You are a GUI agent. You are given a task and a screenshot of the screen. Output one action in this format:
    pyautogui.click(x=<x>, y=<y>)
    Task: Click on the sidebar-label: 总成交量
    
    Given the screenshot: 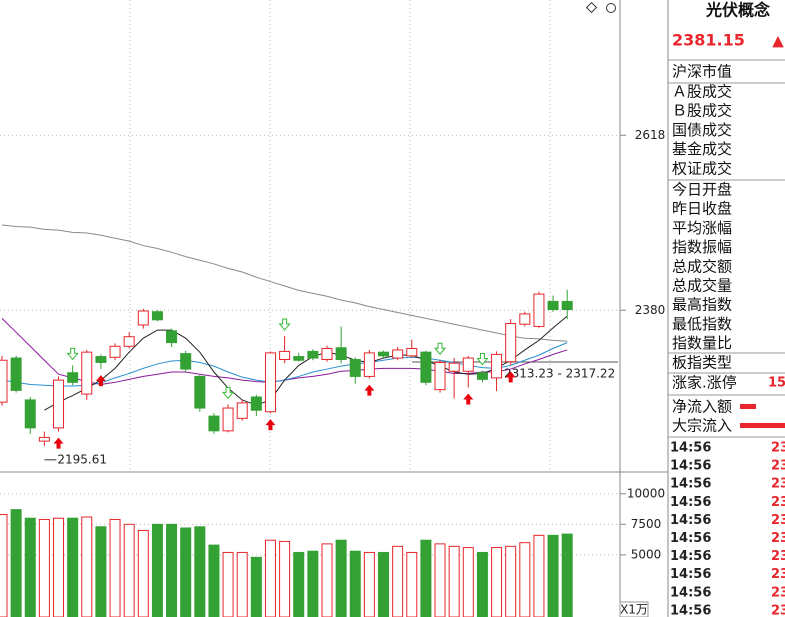 What is the action you would take?
    pyautogui.click(x=702, y=286)
    